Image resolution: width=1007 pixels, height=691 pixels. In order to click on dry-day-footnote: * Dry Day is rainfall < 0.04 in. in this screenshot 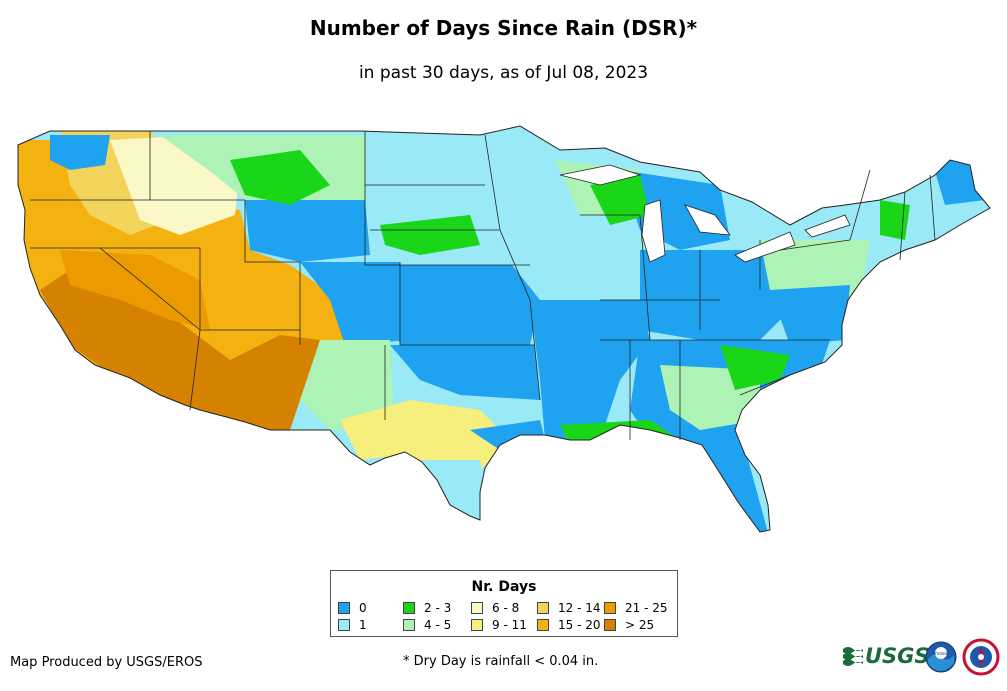, I will do `click(501, 661)`.